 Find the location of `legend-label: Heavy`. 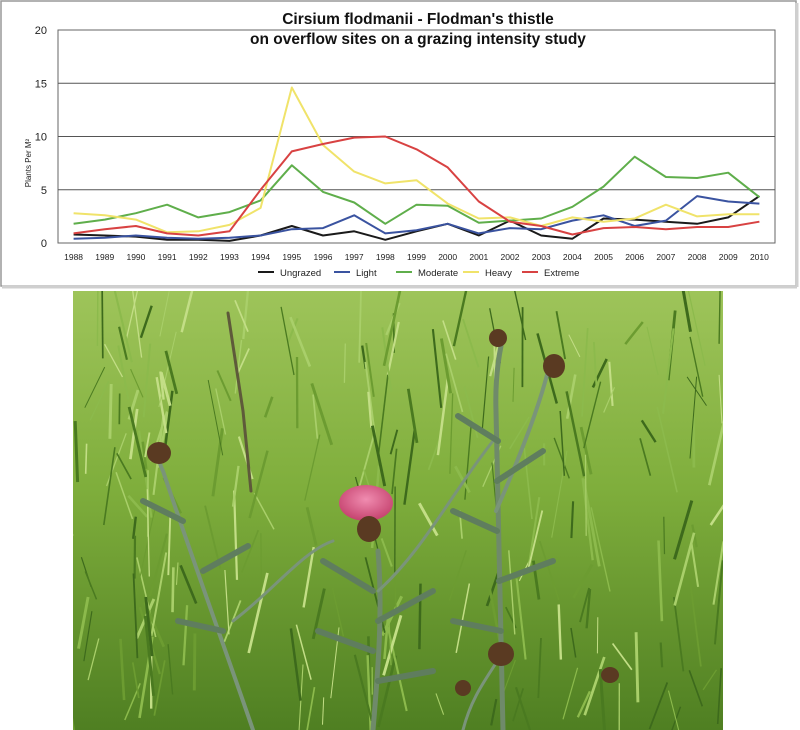

legend-label: Heavy is located at coordinates (498, 273).